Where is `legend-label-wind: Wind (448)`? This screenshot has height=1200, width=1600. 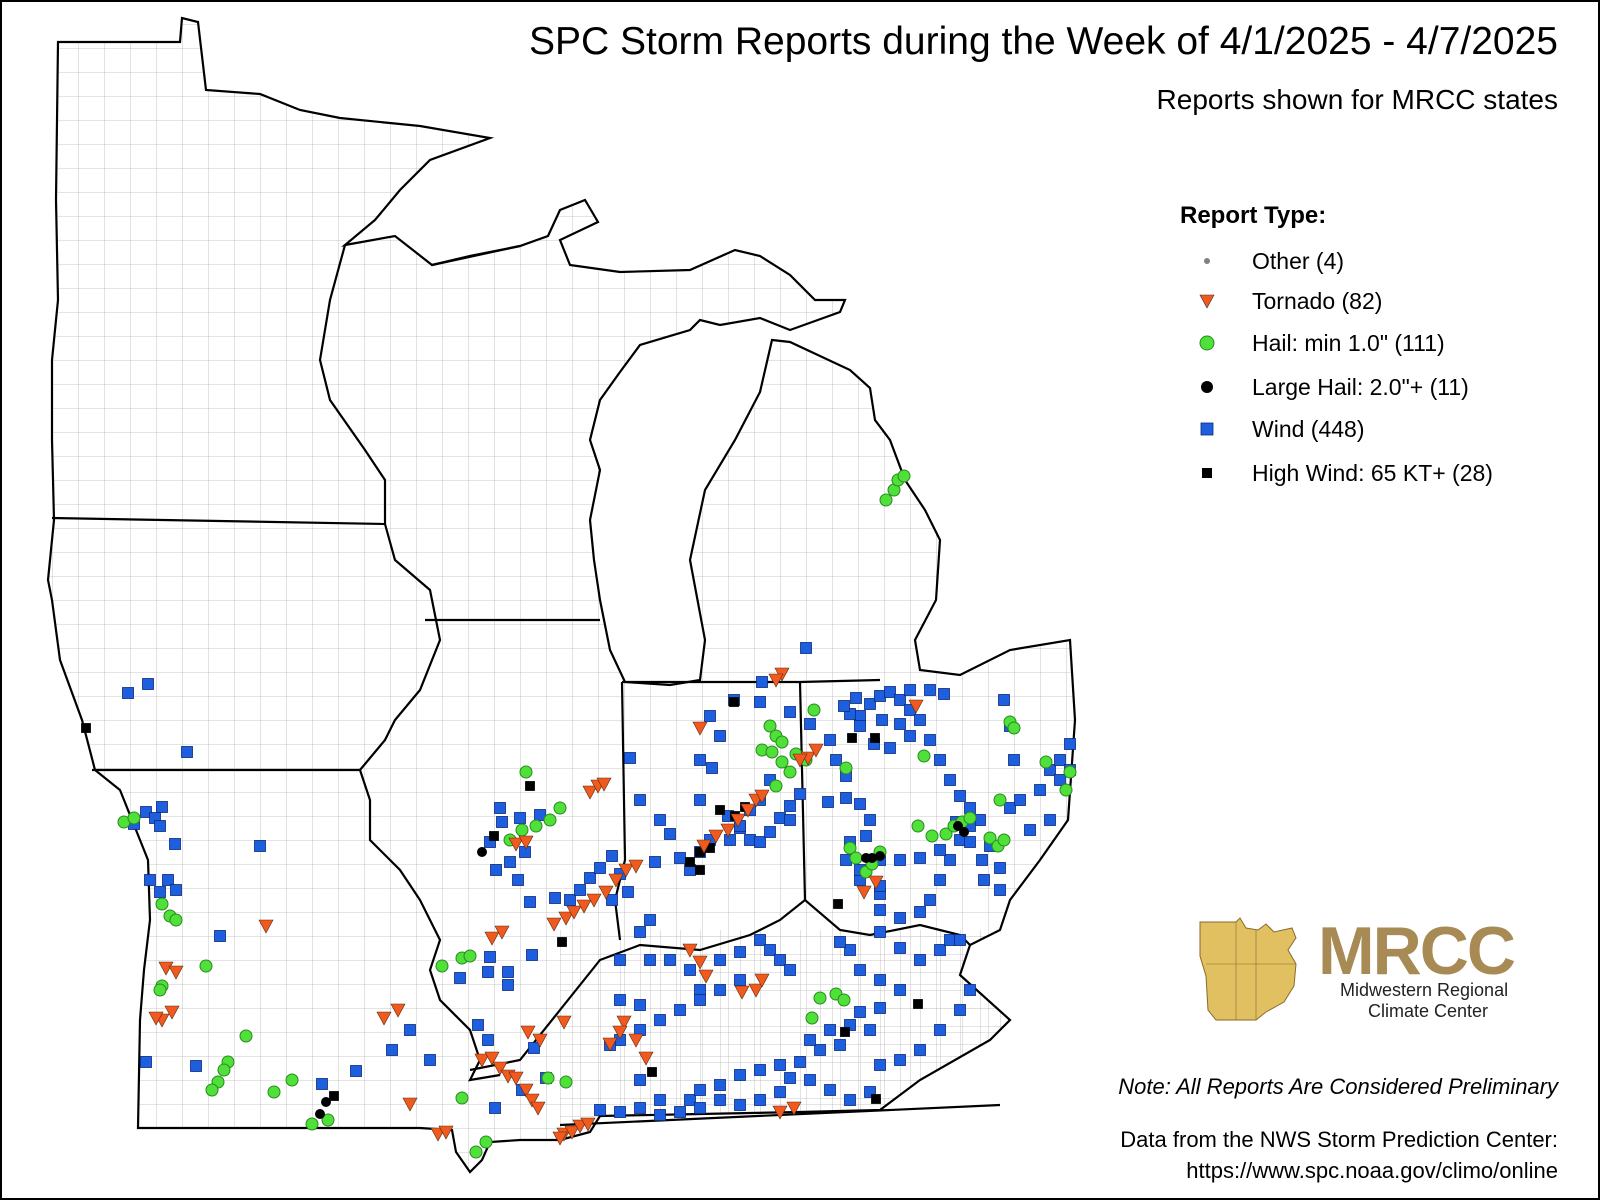 legend-label-wind: Wind (448) is located at coordinates (1308, 428).